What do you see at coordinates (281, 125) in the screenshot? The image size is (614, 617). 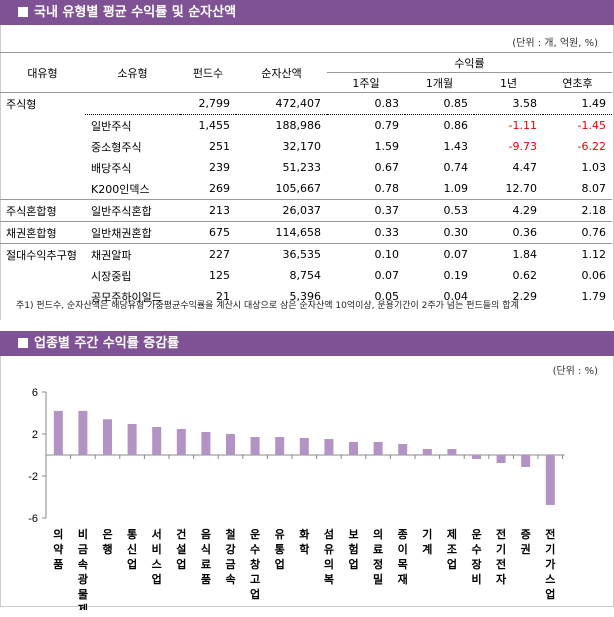 I see `cell-assets: 188,986` at bounding box center [281, 125].